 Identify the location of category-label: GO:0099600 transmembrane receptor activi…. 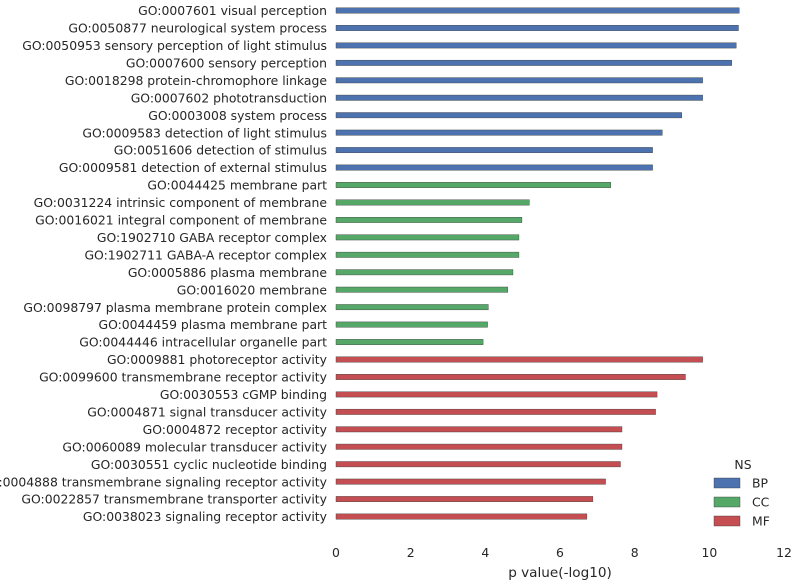
(183, 377).